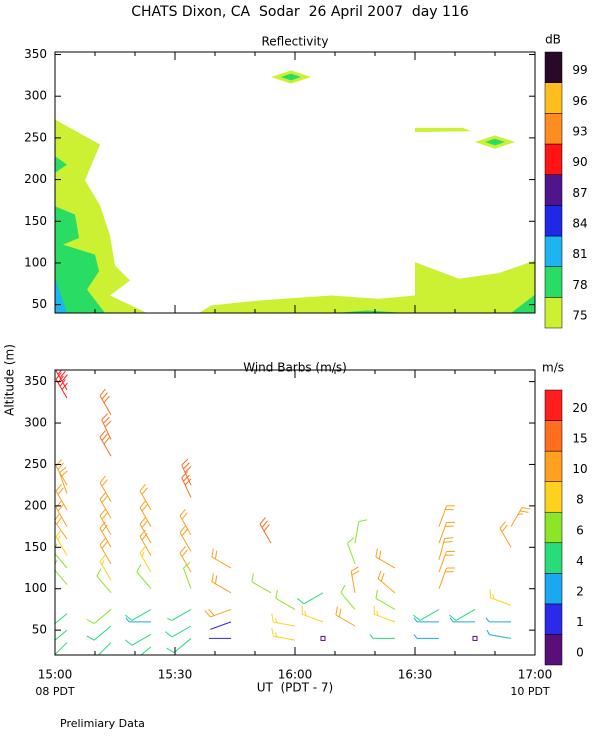 This screenshot has width=600, height=750. Describe the element at coordinates (295, 368) in the screenshot. I see `panel-title: Wind Barbs (m/s)` at that location.